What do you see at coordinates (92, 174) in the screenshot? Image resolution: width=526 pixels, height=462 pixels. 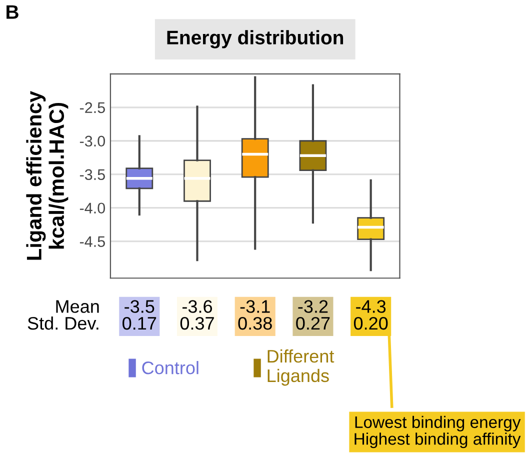 I see `y-tick-label: -3.5` at bounding box center [92, 174].